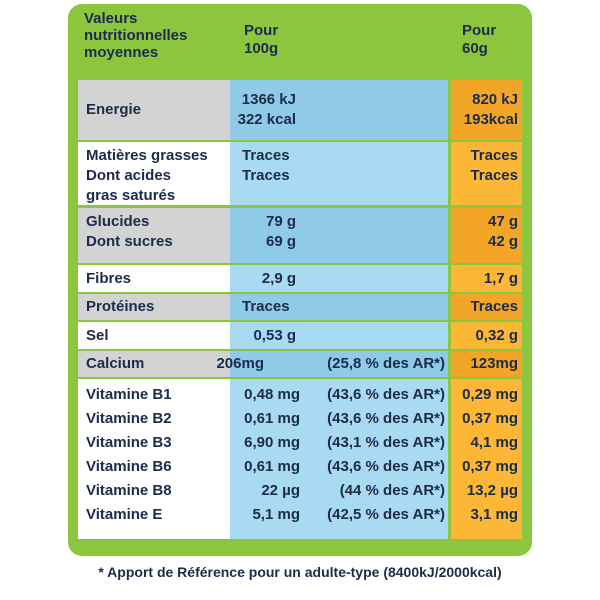 The image size is (600, 600). What do you see at coordinates (494, 442) in the screenshot?
I see `value-60g-text: 4,1 mg` at bounding box center [494, 442].